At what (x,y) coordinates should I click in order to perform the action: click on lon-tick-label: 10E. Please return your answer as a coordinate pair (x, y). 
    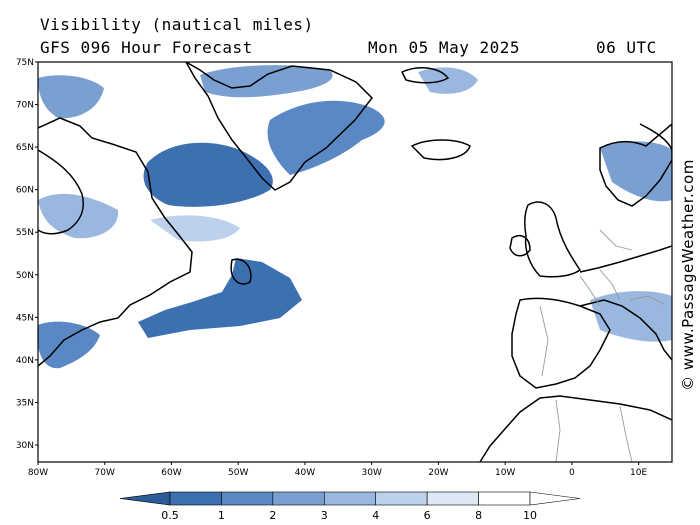
    Looking at the image, I should click on (638, 473).